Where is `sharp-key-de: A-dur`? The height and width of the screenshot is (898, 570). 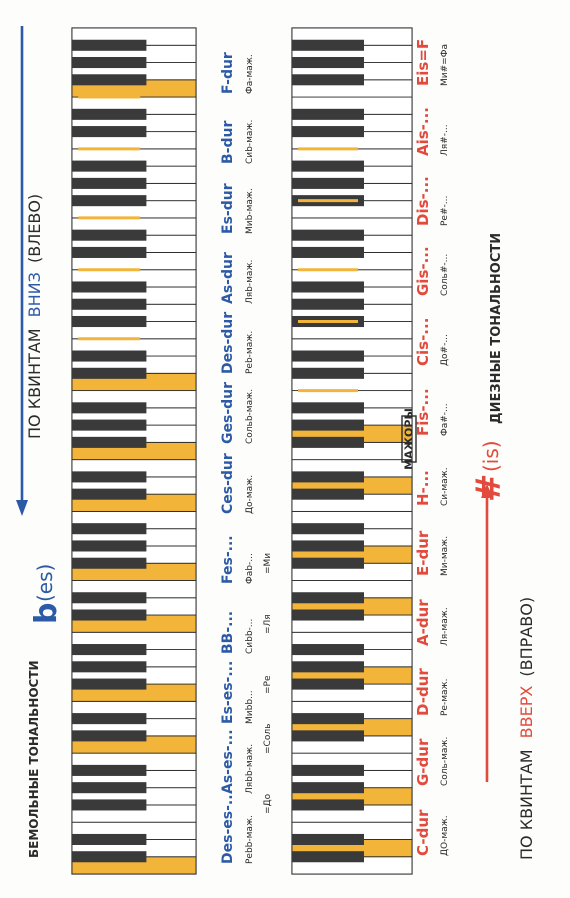 sharp-key-de: A-dur is located at coordinates (423, 622).